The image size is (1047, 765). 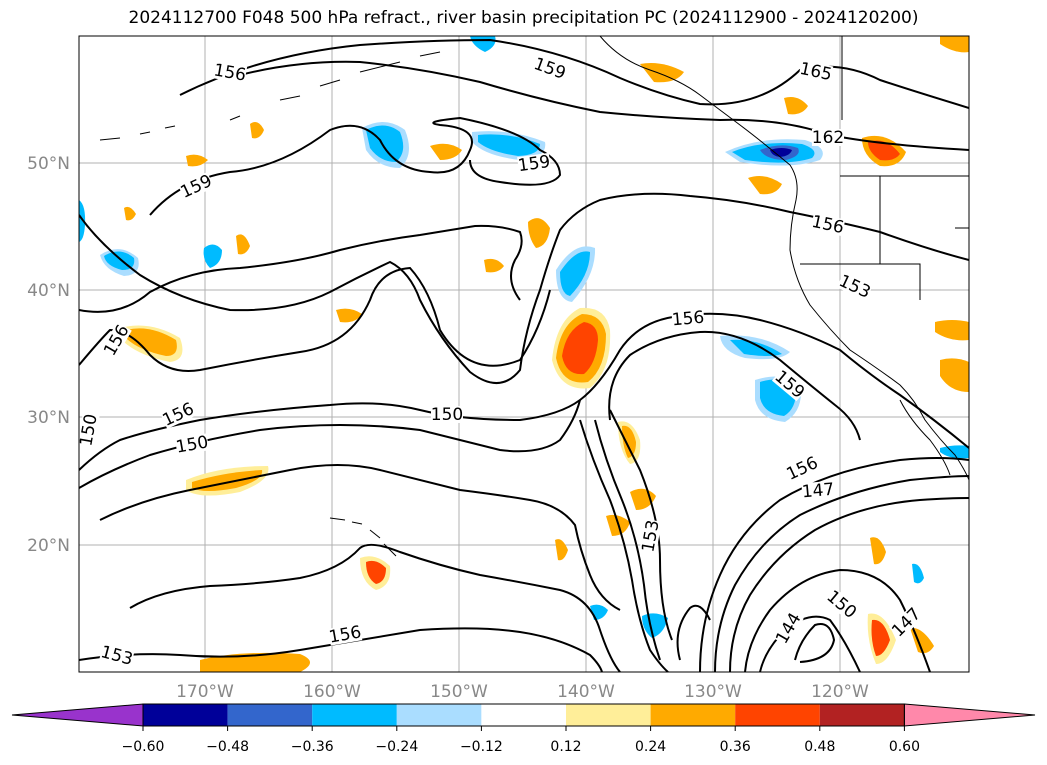 I want to click on contour-label: 156, so click(x=178, y=415).